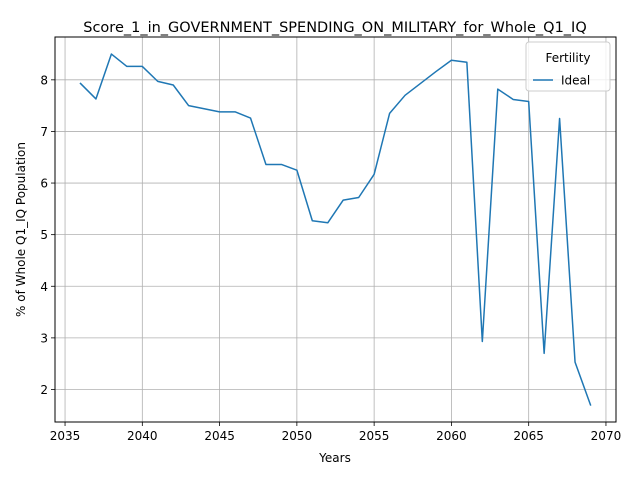  What do you see at coordinates (575, 81) in the screenshot?
I see `legend-entry-label: Ideal` at bounding box center [575, 81].